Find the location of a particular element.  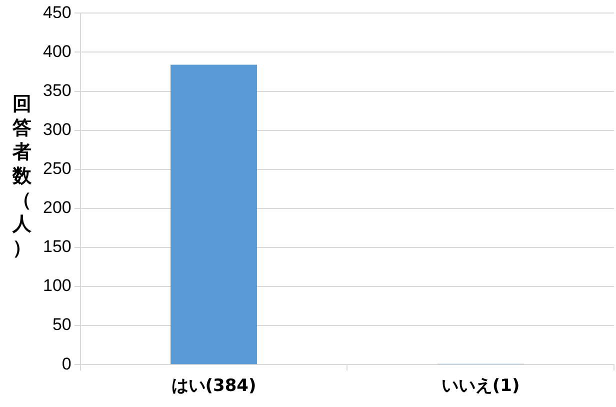

y-tick-label: 200 is located at coordinates (57, 208).